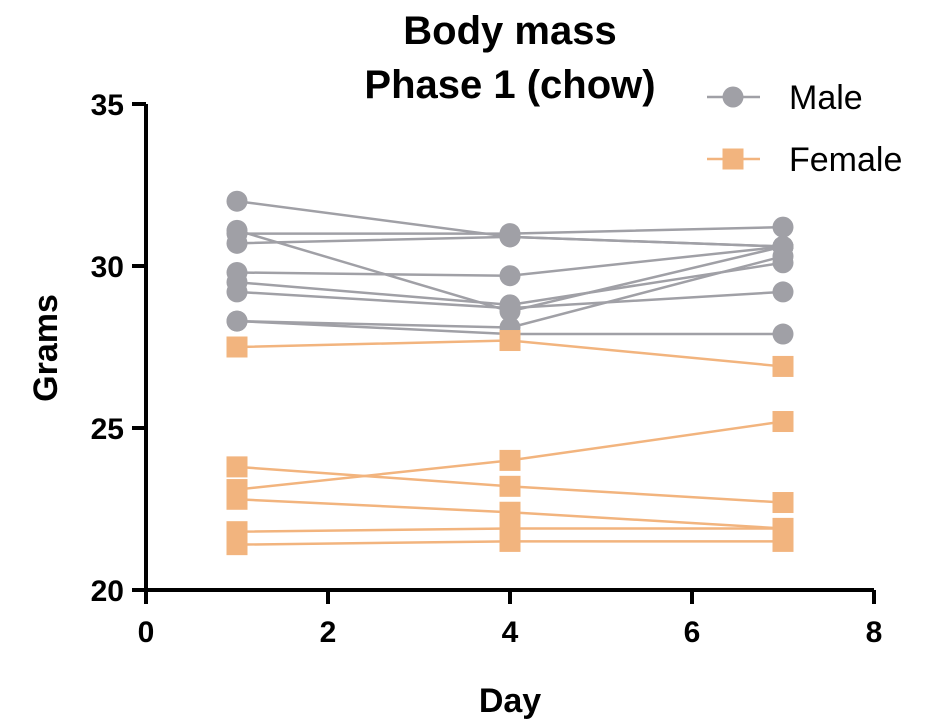 Image resolution: width=943 pixels, height=722 pixels. Describe the element at coordinates (509, 85) in the screenshot. I see `chart-title-line-2: Phase 1 (chow)` at that location.